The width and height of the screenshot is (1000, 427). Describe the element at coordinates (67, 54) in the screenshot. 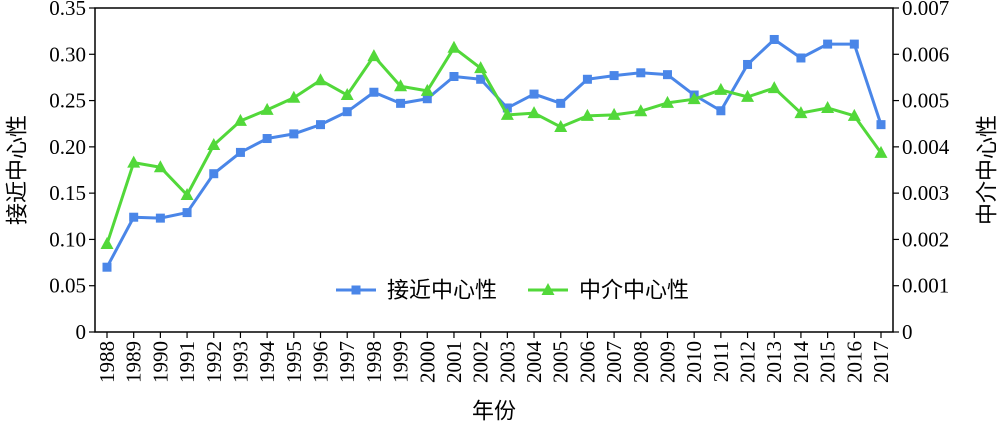

I see `left-y-tick-label: 0.30` at that location.